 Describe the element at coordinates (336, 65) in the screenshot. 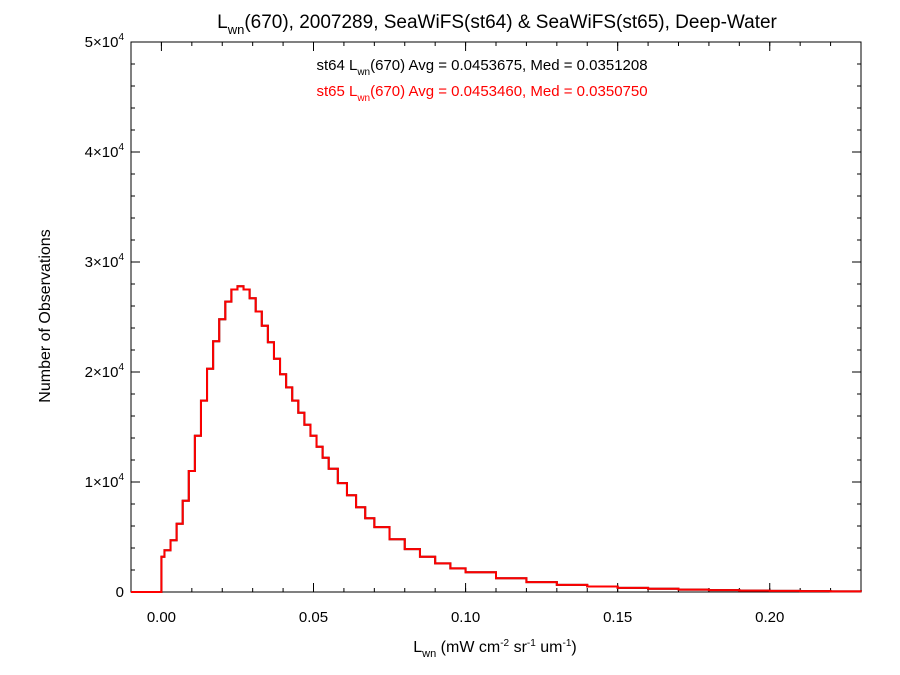

I see `annotation-st64-prefix: st64 L` at that location.